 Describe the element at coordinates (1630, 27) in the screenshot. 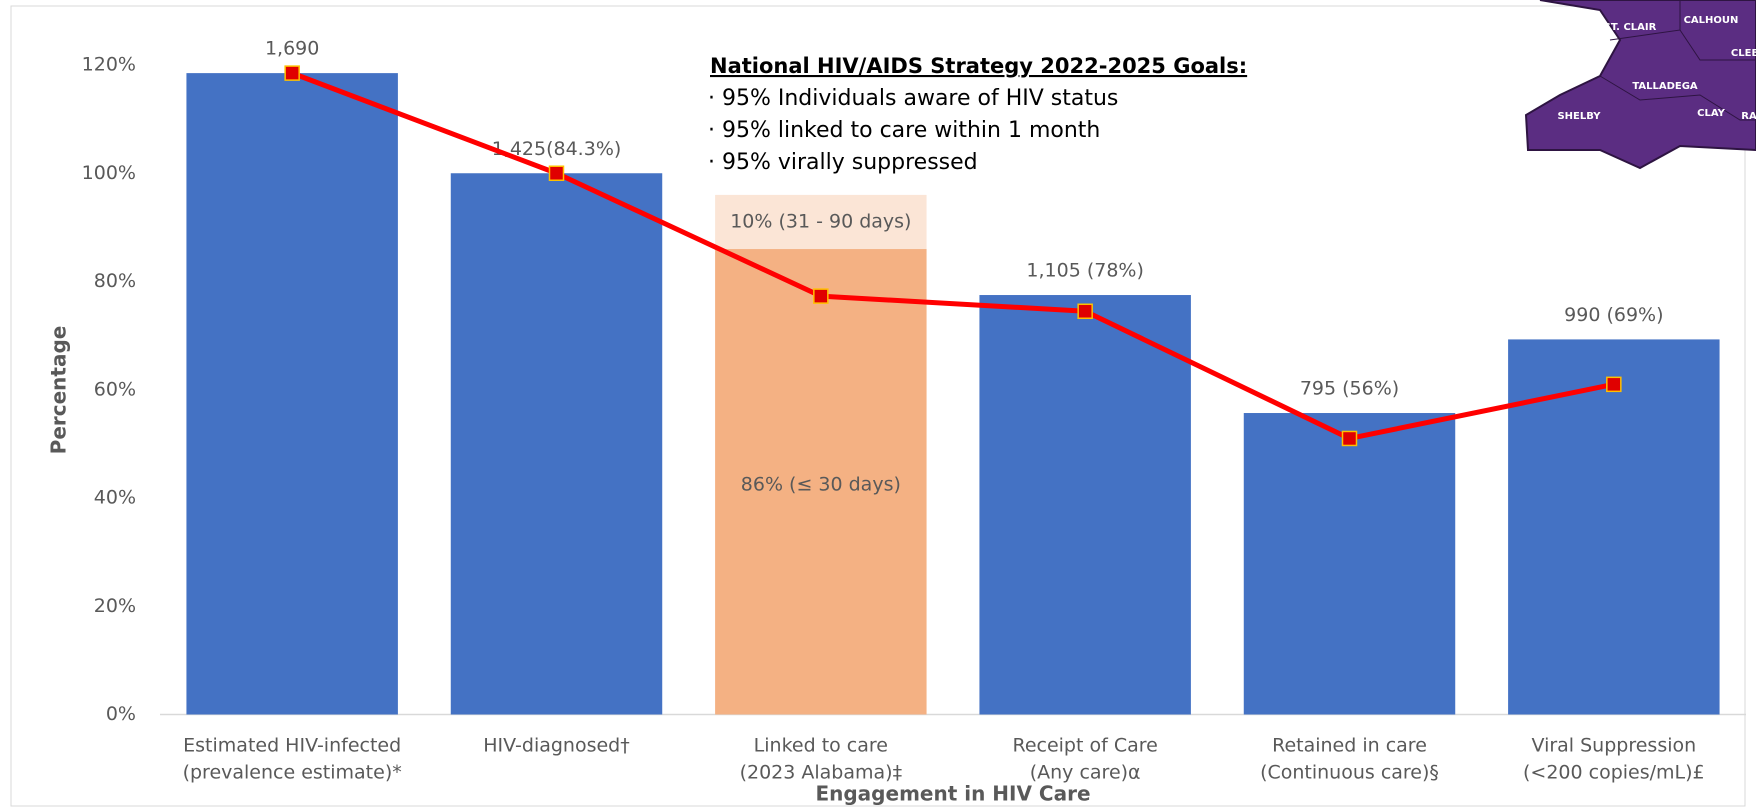

I see `map-label: ST. CLAIR` at that location.